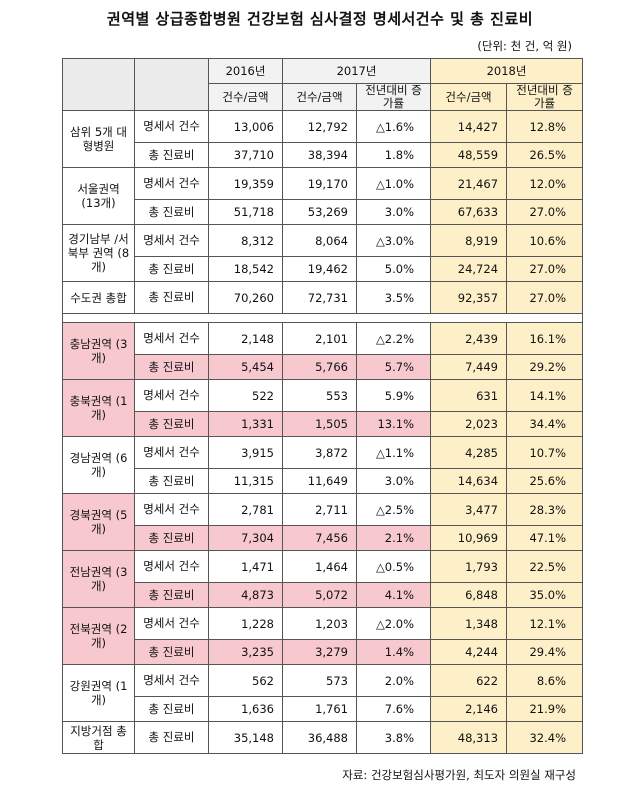  Describe the element at coordinates (469, 269) in the screenshot. I see `value-2018-cell: 24,724` at that location.